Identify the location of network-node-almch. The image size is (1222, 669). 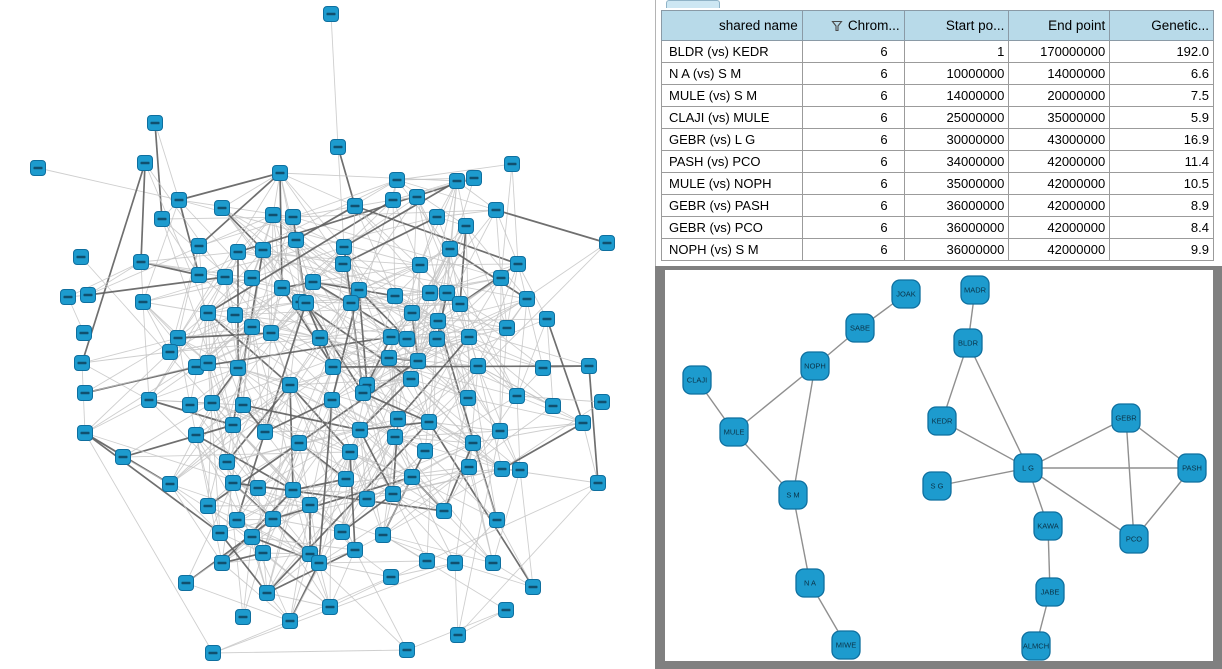
(1036, 646).